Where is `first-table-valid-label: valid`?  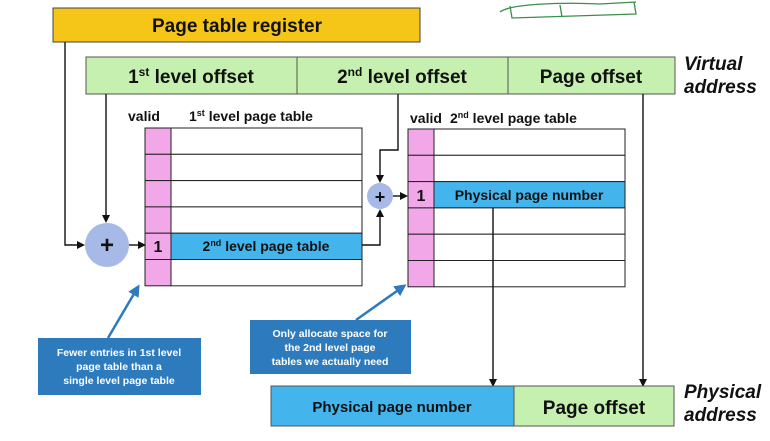 first-table-valid-label: valid is located at coordinates (144, 116).